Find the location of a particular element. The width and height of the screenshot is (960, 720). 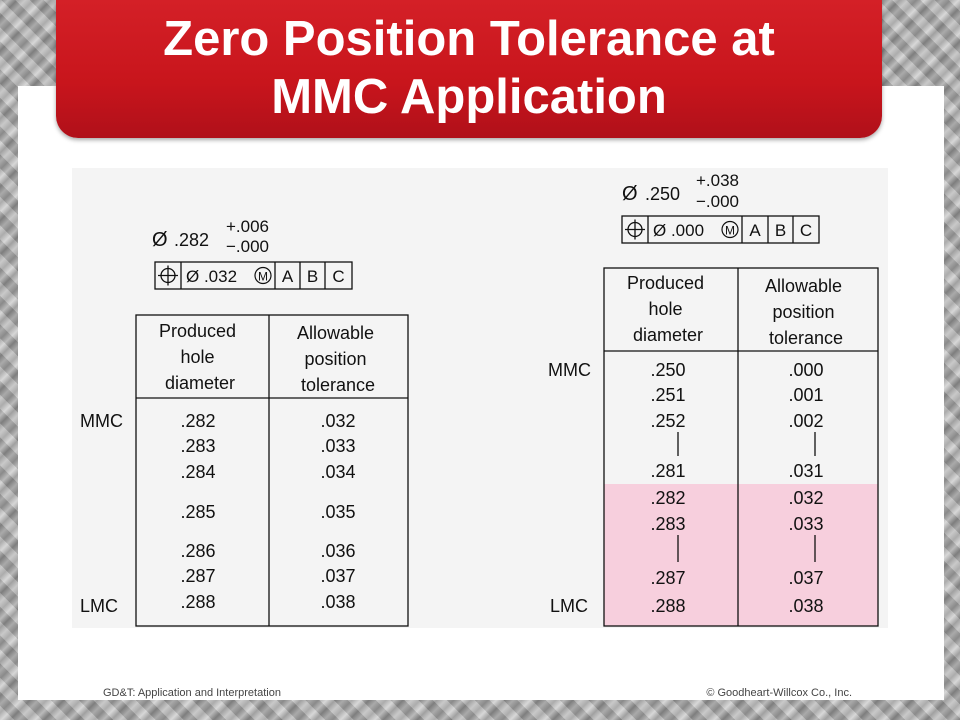

right-hole-cell: .251 is located at coordinates (667, 395).